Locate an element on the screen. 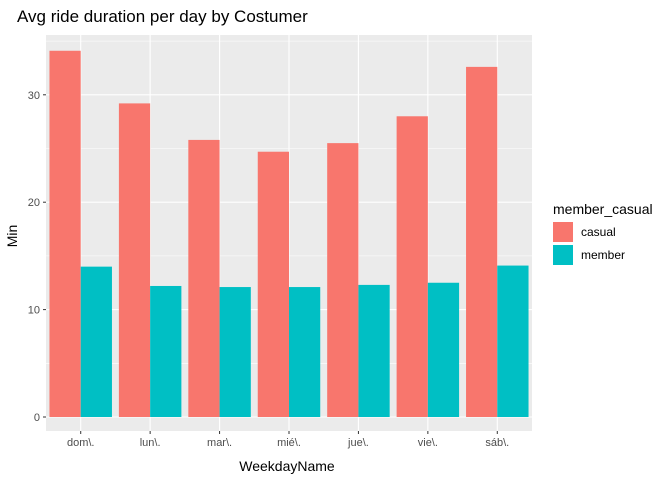 Image resolution: width=672 pixels, height=480 pixels. y-axis: 0 10 20 30 is located at coordinates (37, 257).